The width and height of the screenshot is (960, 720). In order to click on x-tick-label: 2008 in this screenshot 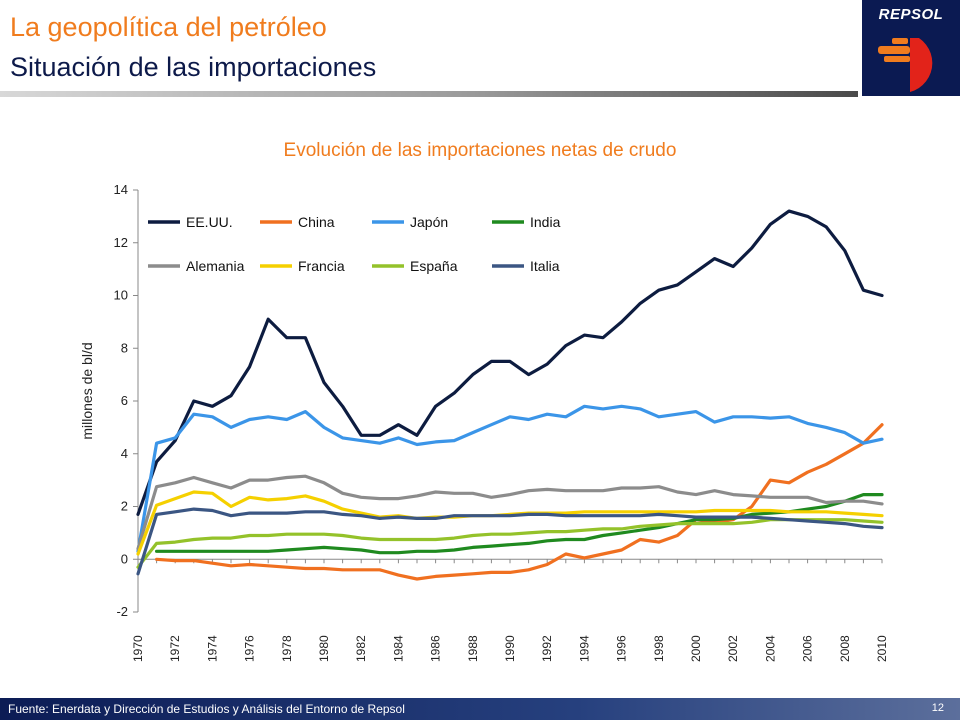, I will do `click(845, 648)`.